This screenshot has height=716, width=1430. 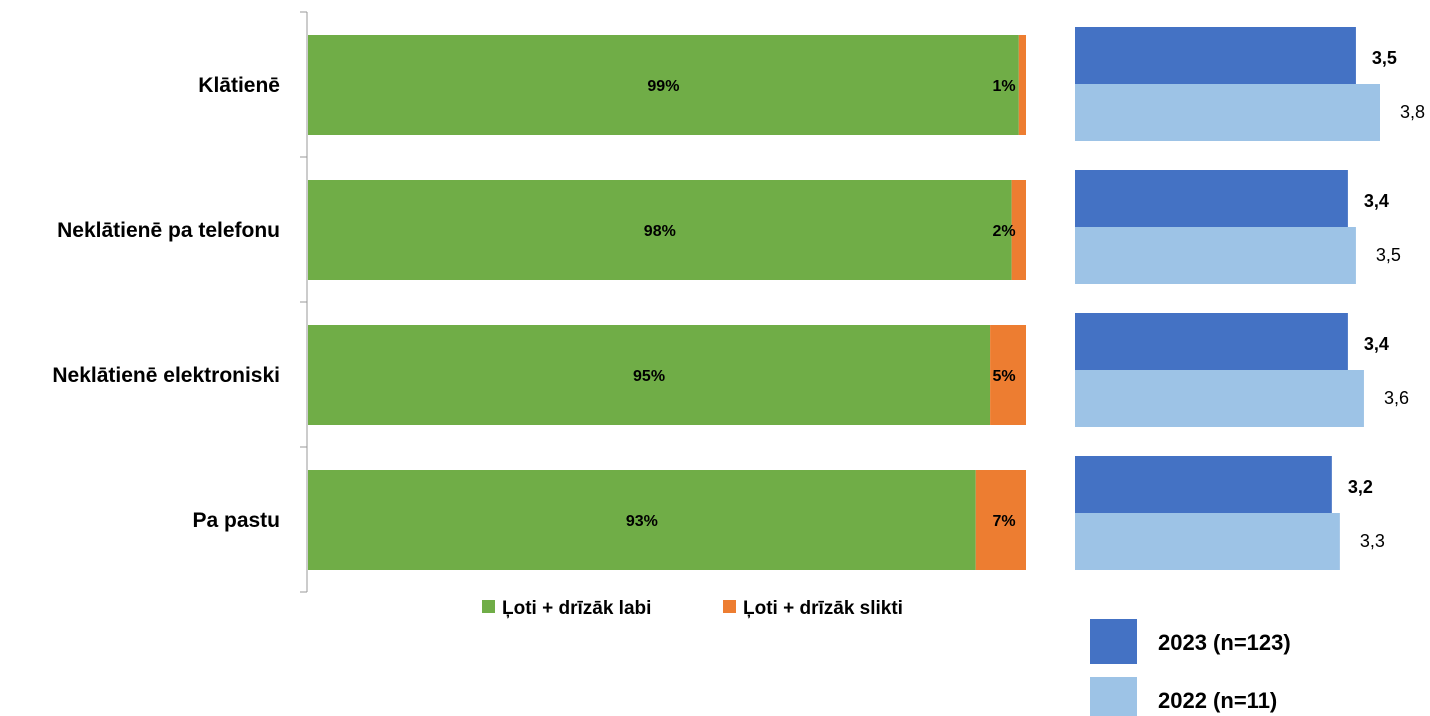 I want to click on legend-label-positive: Ļoti + drīzāk labi, so click(x=576, y=608).